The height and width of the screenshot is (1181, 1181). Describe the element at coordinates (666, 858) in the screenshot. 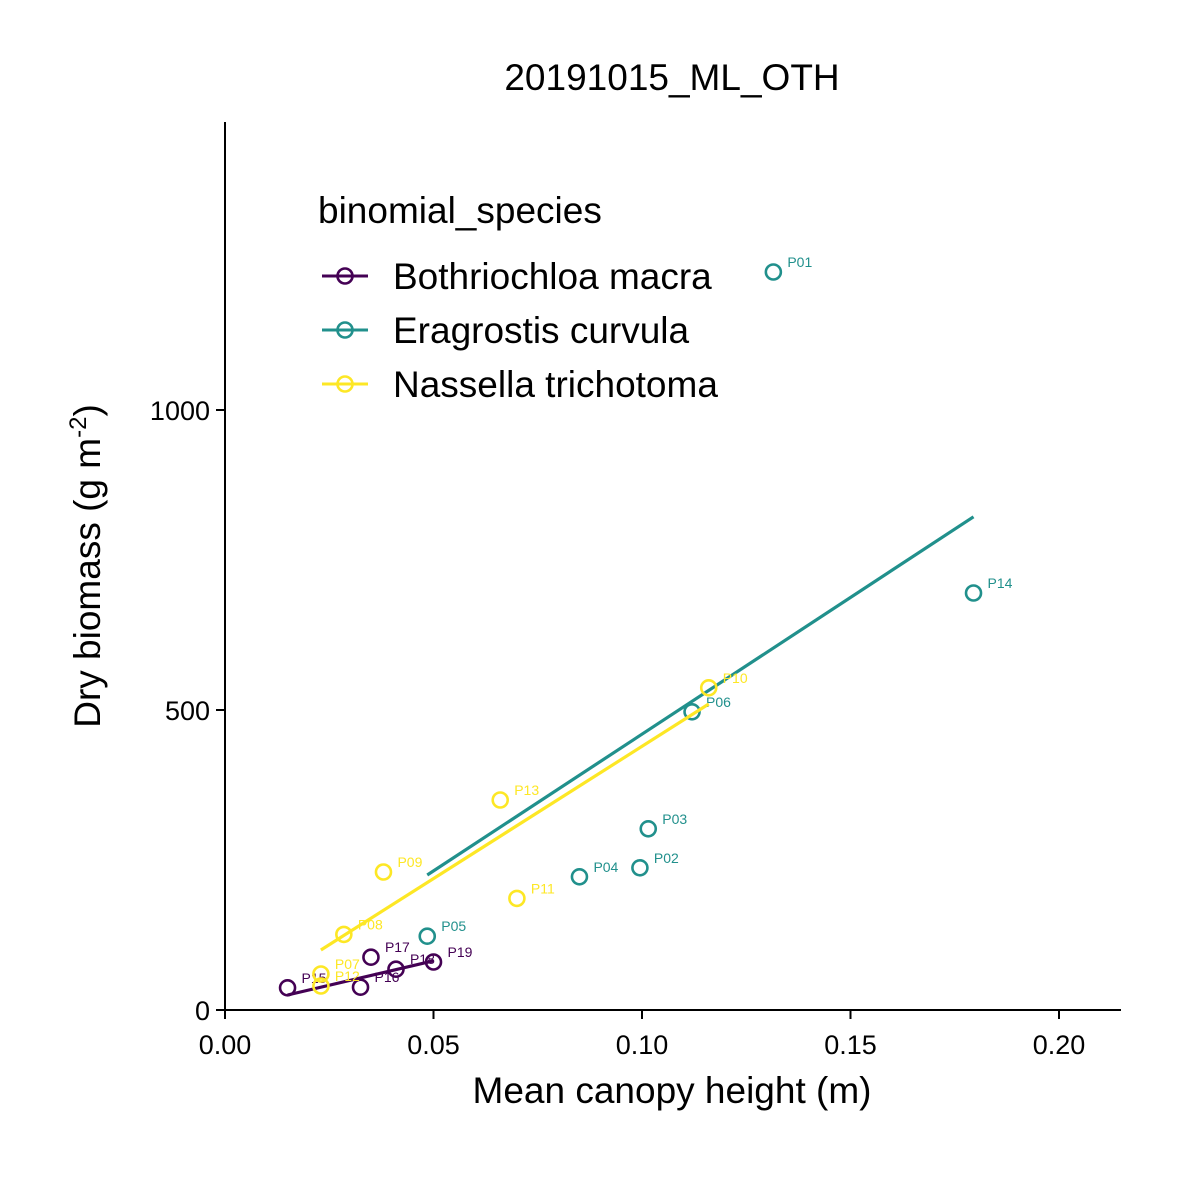

I see `point-label: P02` at that location.